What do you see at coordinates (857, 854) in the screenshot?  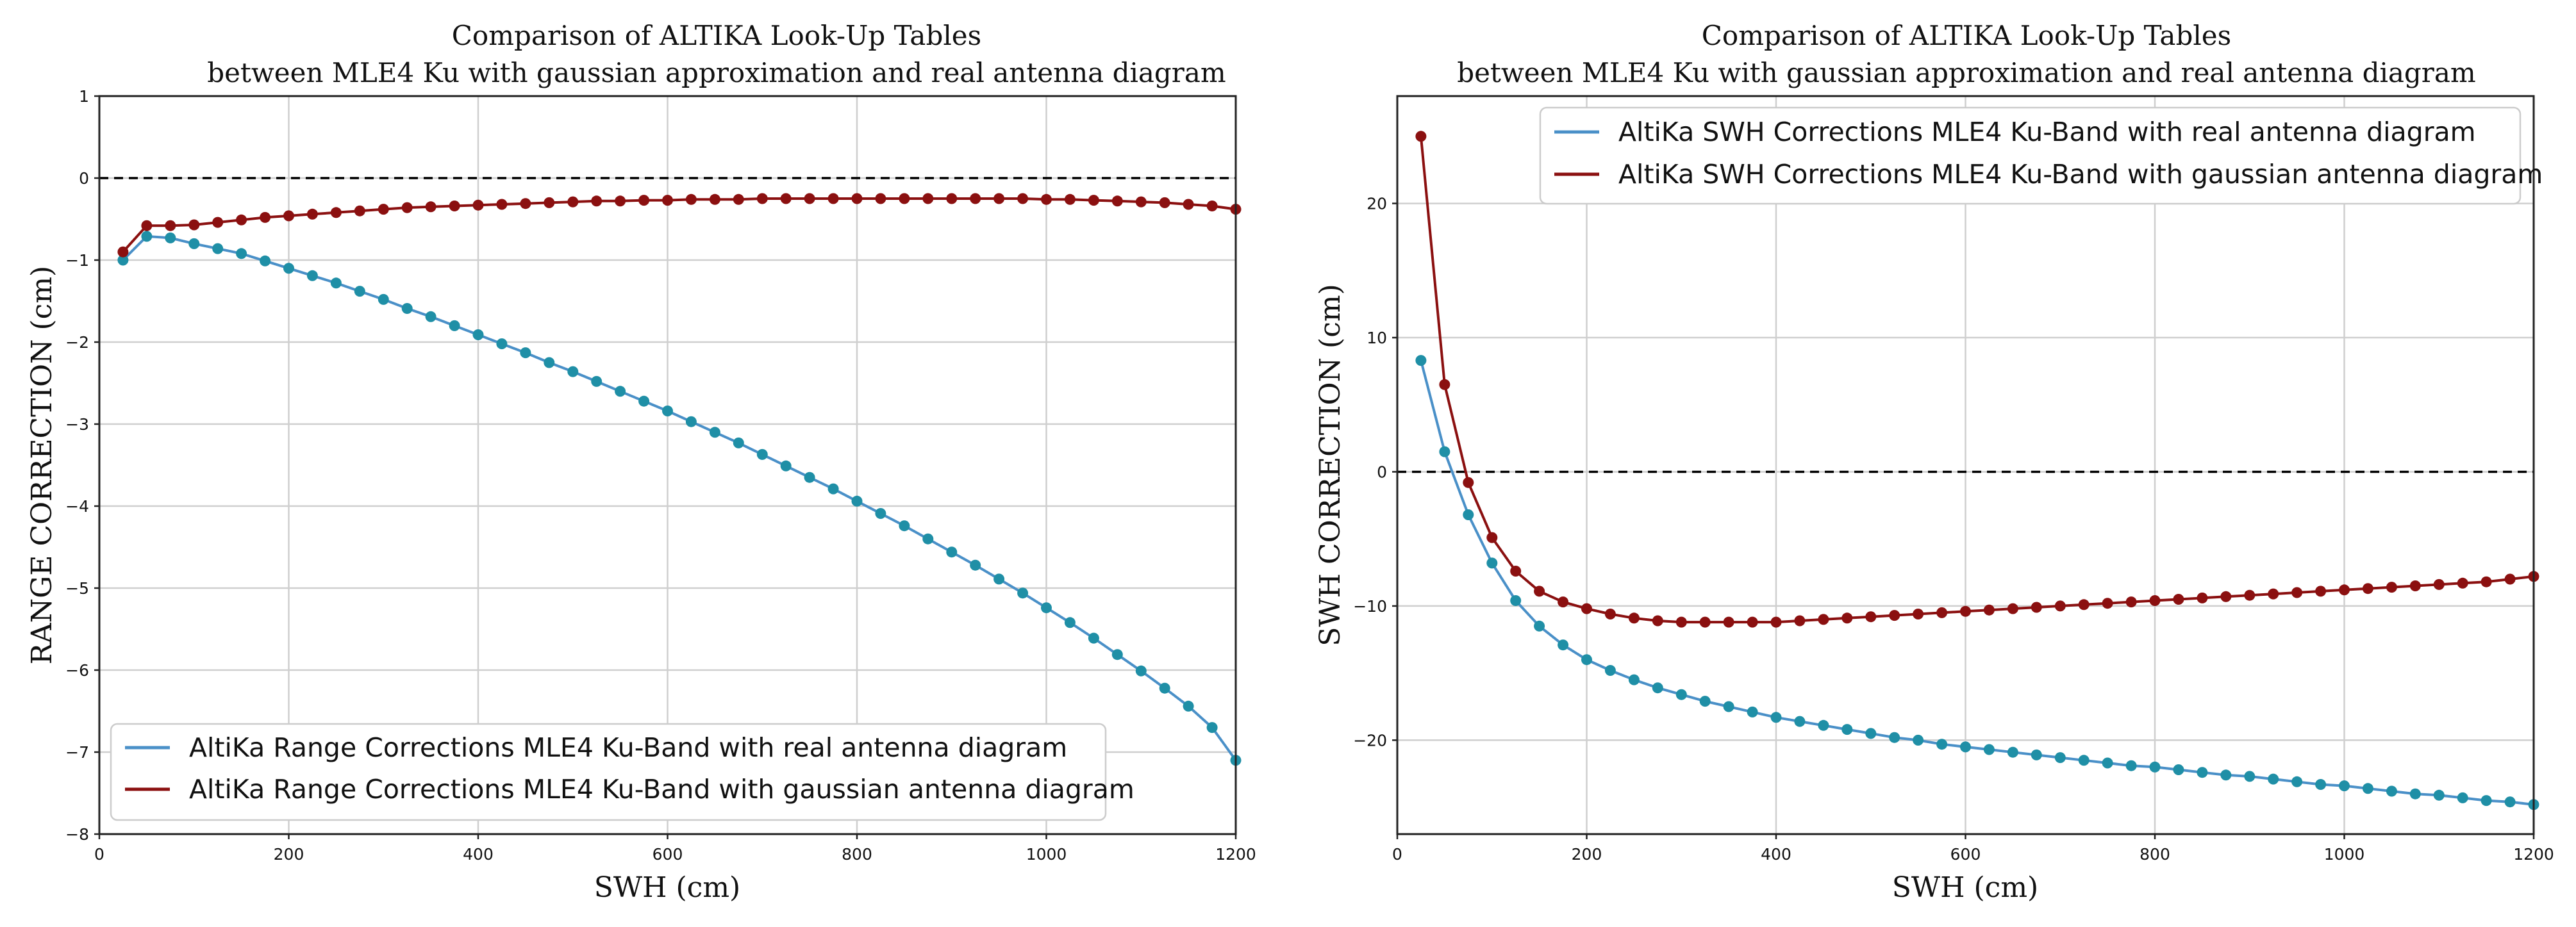 I see `x-tick-label: 800` at bounding box center [857, 854].